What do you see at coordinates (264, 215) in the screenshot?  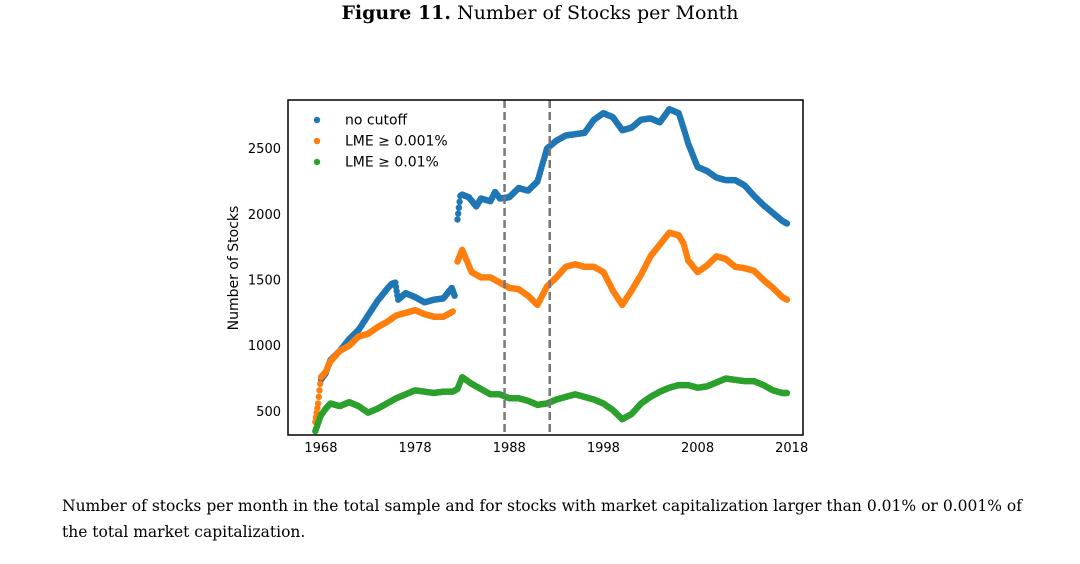 I see `y-tick-label: 2000` at bounding box center [264, 215].